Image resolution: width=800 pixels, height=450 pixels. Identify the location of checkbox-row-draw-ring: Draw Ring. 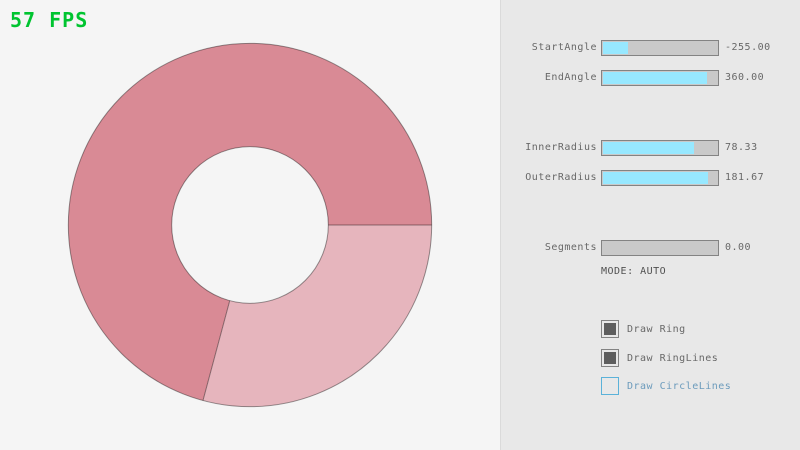
(643, 329).